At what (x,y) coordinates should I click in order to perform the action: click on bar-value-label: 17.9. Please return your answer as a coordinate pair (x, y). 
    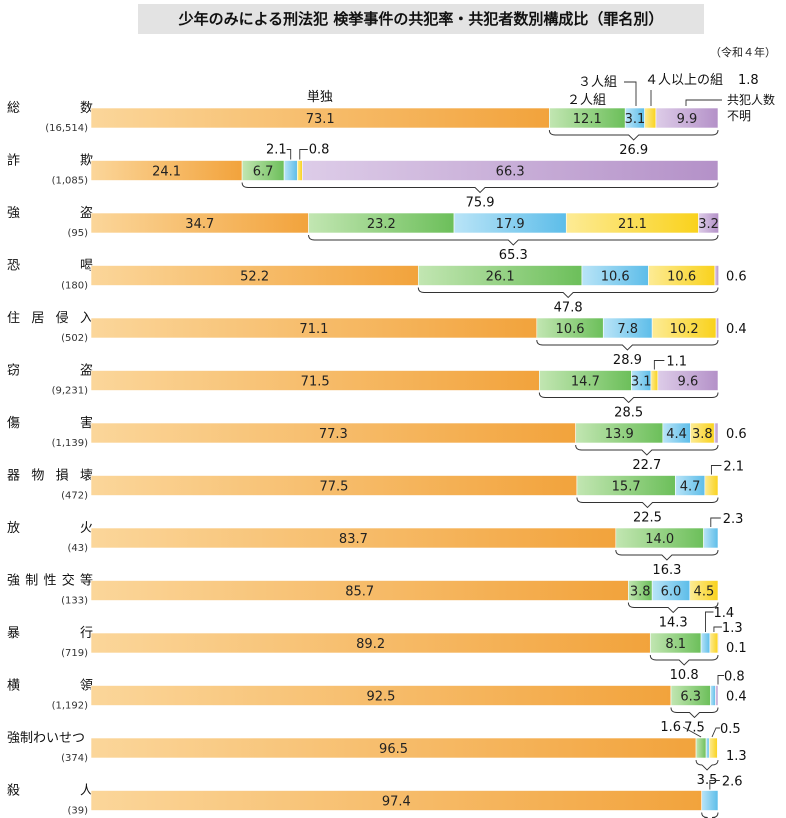
    Looking at the image, I should click on (510, 224).